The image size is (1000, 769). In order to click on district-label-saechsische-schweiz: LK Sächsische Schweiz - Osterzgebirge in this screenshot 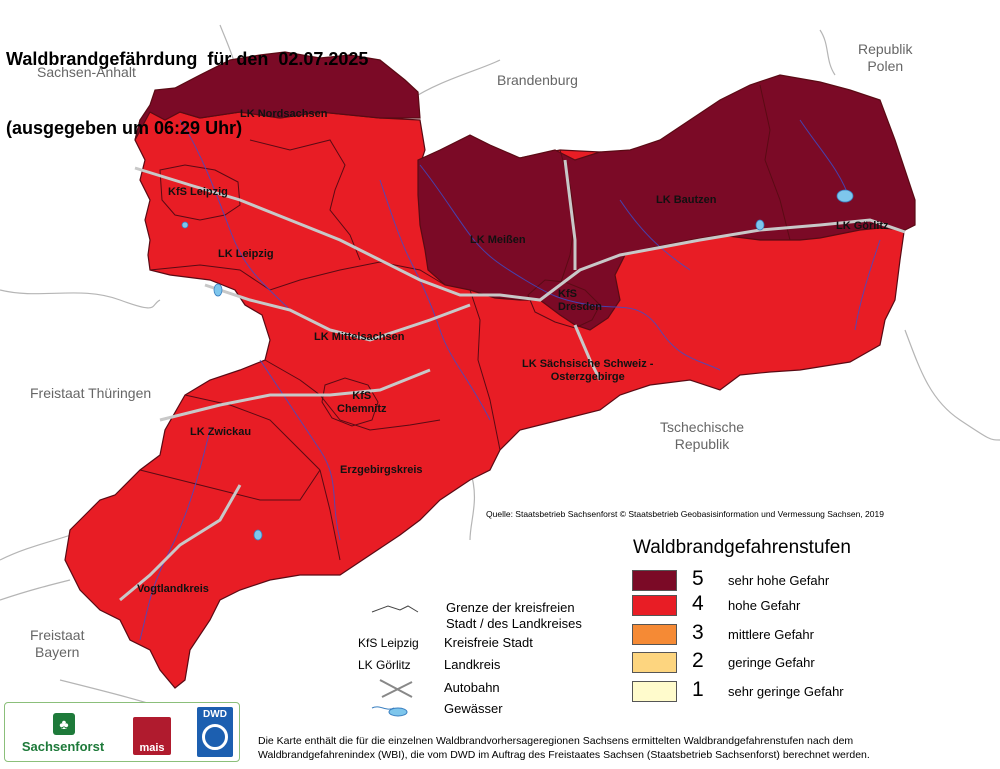, I will do `click(588, 370)`.